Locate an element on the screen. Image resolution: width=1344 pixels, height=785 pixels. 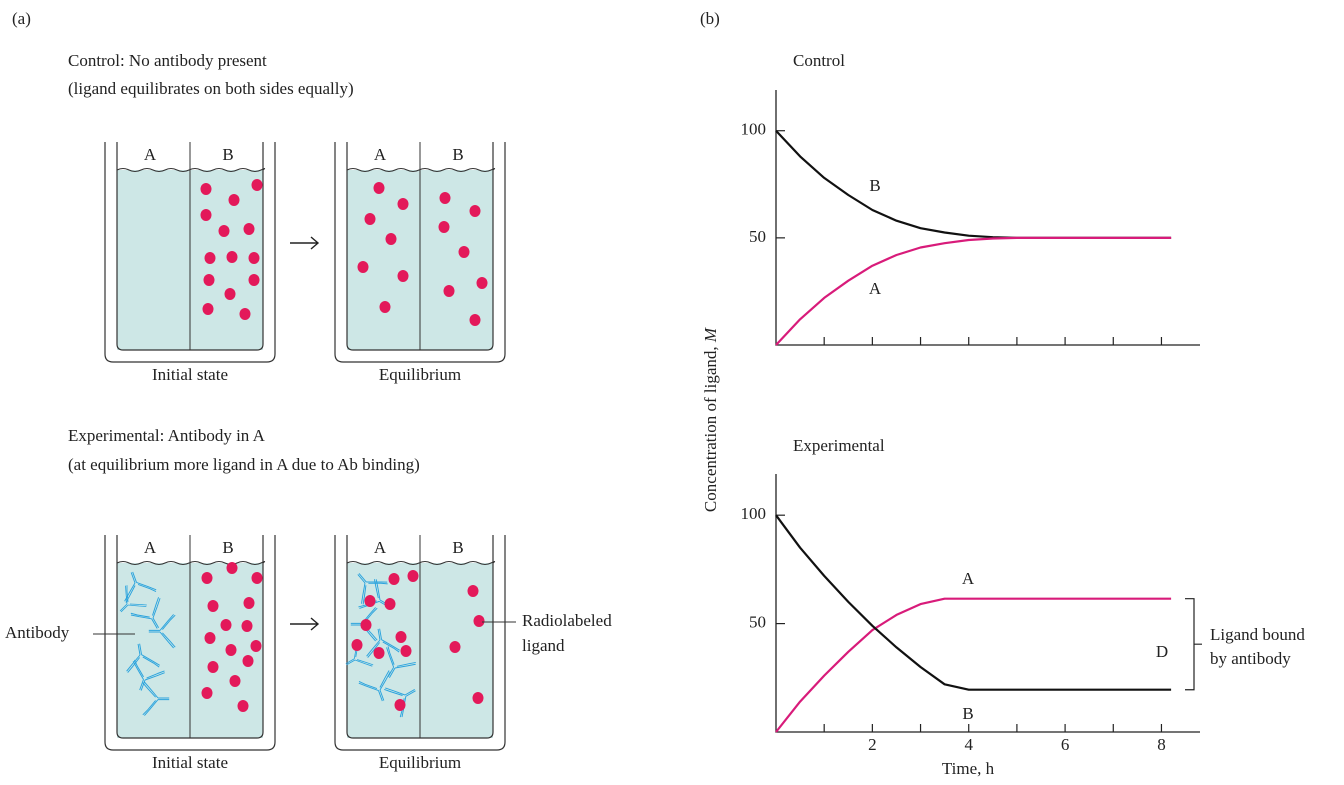
y-axis-label-text: Concentration of ligand, is located at coordinates (710, 427).